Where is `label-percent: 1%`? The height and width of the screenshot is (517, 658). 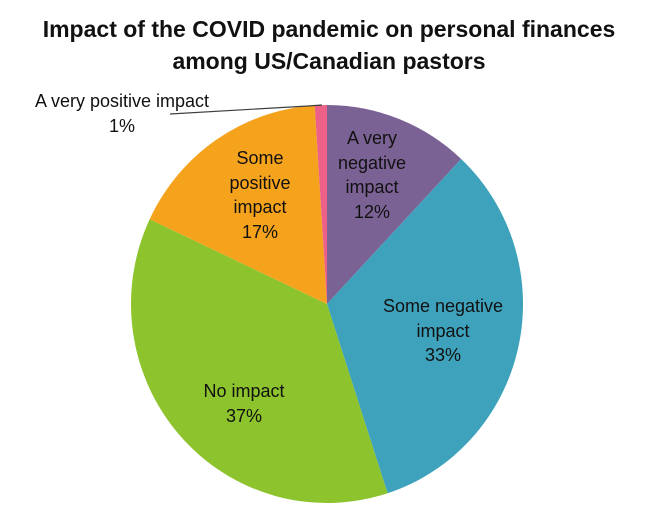
label-percent: 1% is located at coordinates (121, 125).